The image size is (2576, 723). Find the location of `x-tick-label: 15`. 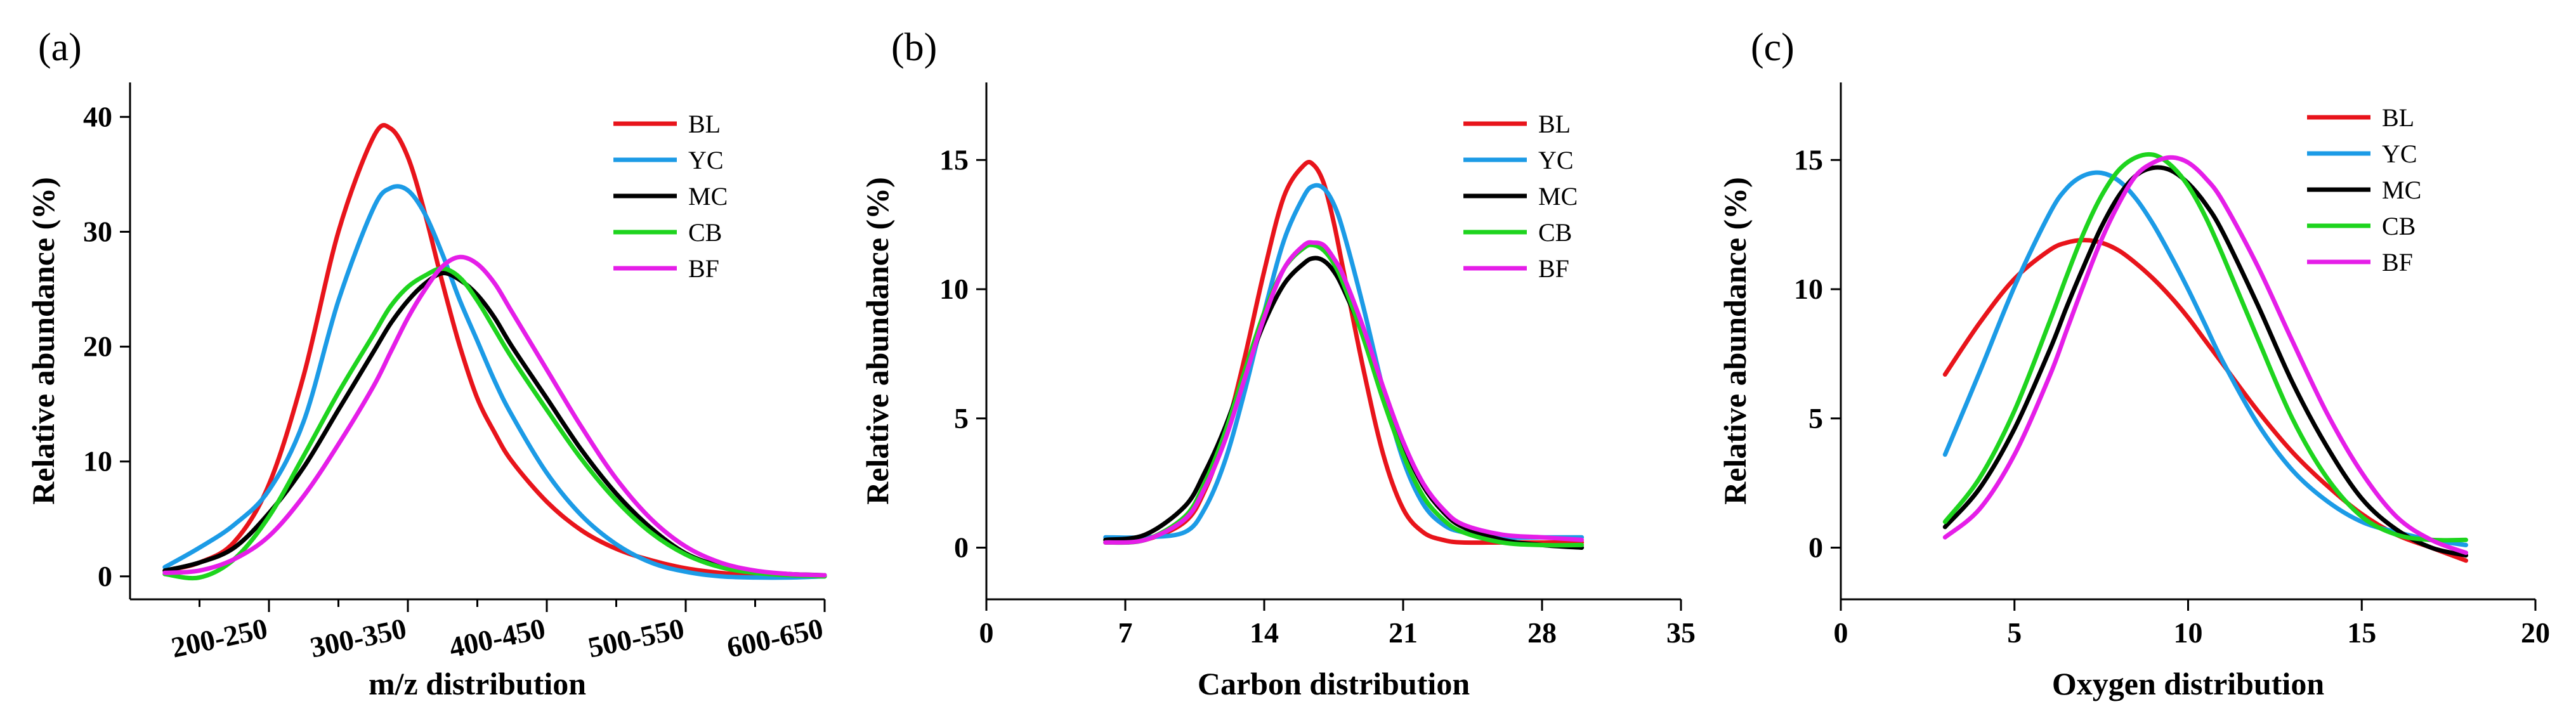

x-tick-label: 15 is located at coordinates (2362, 632).